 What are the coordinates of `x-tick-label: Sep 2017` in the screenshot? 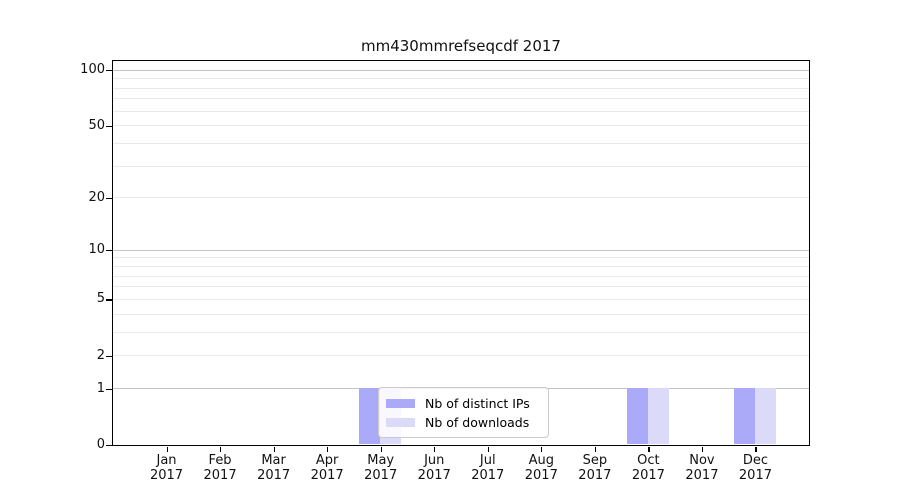 It's located at (595, 468).